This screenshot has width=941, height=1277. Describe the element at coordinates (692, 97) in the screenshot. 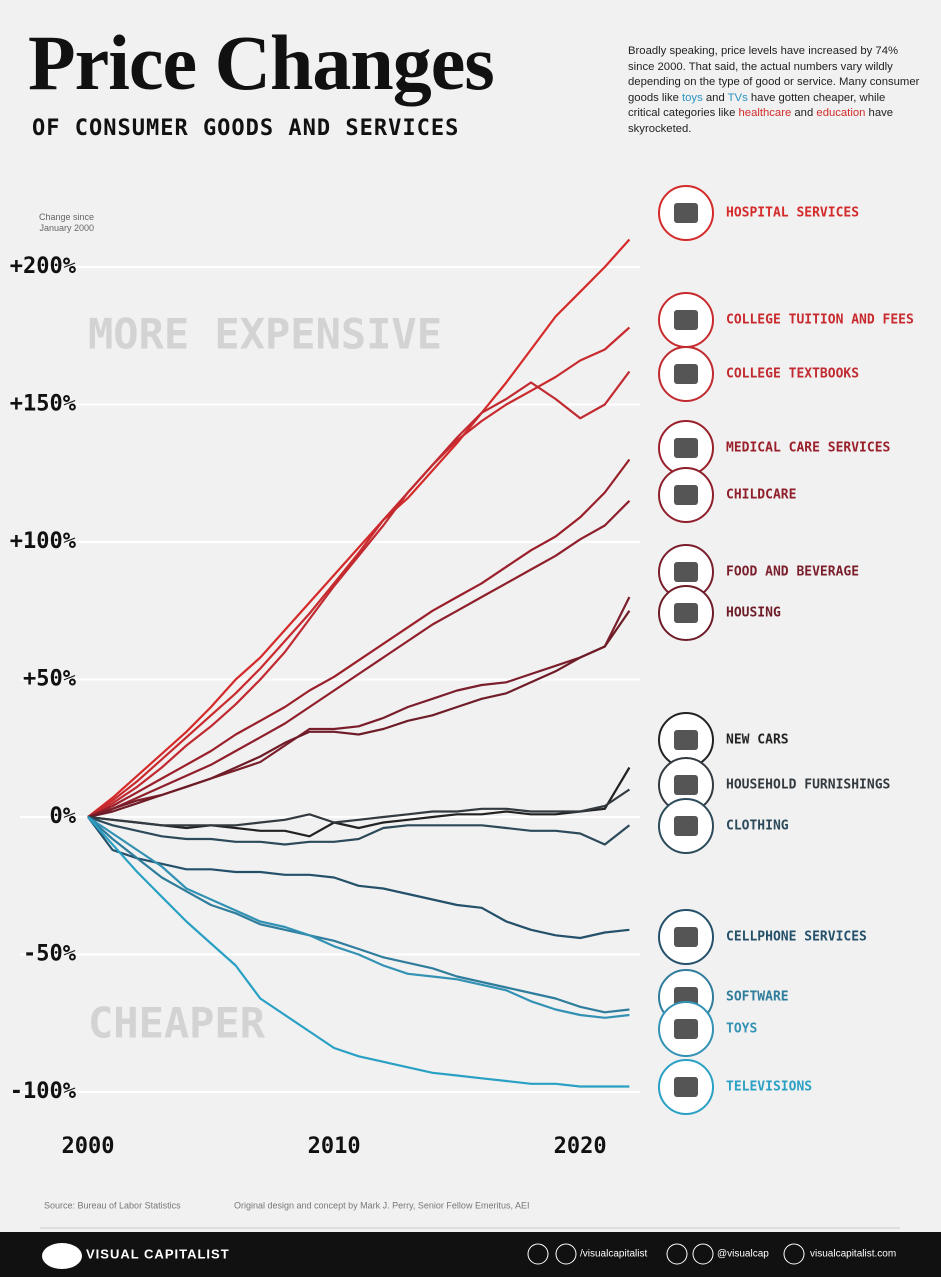

I see `desc-text: toys` at that location.